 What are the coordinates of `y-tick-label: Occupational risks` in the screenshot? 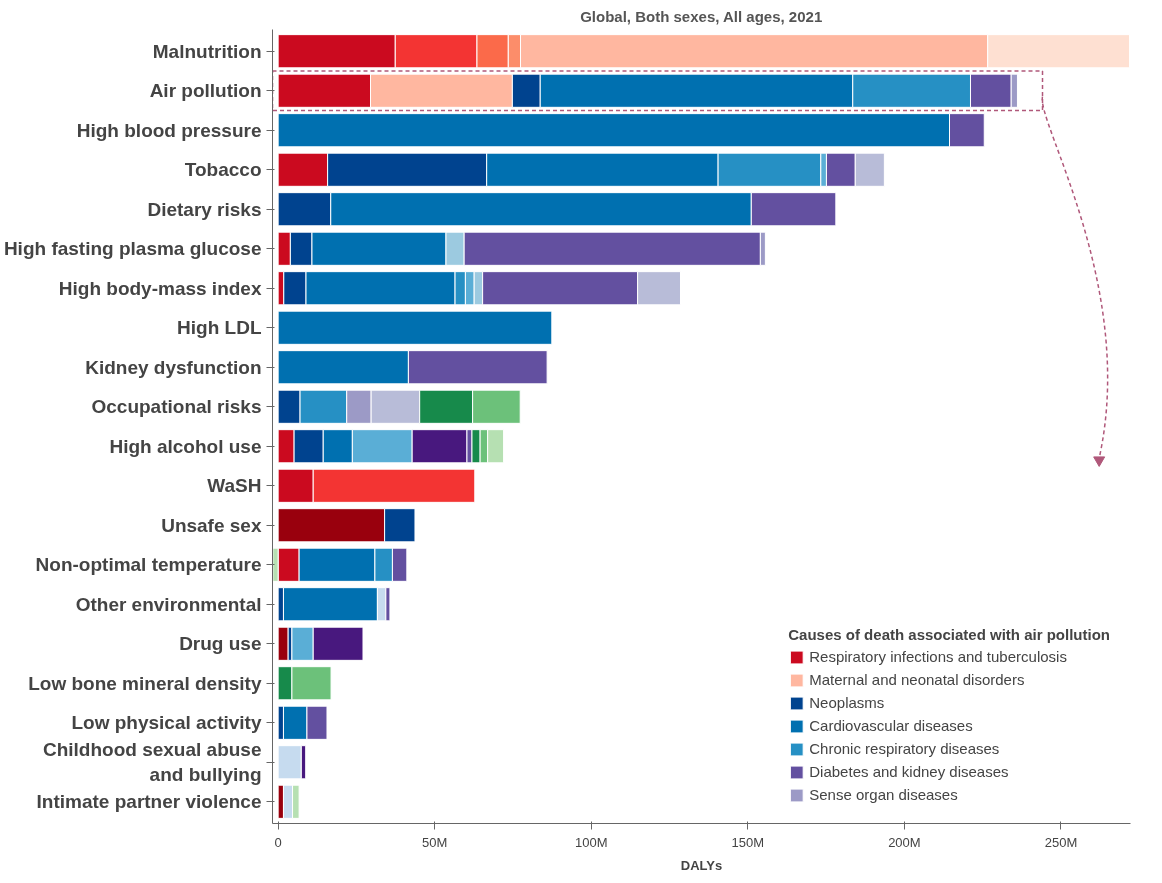 It's located at (176, 407).